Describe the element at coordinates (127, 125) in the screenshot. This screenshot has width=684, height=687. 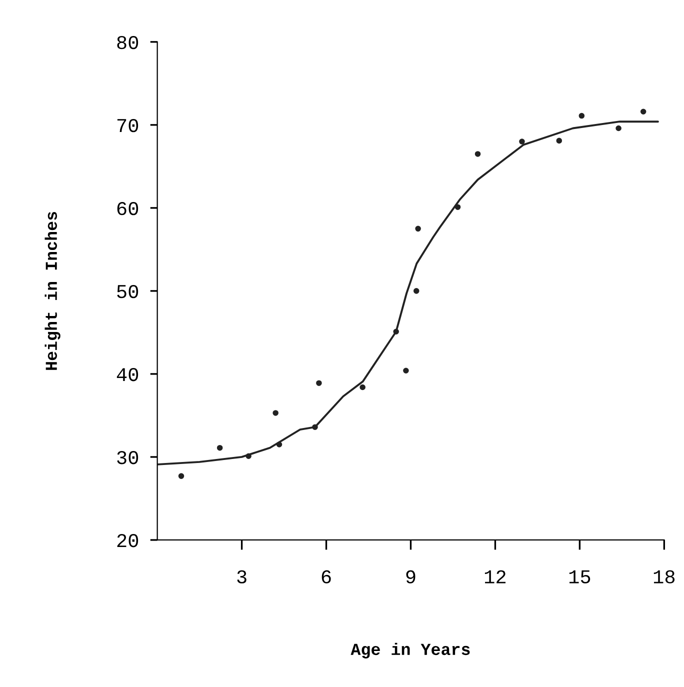
I see `y-tick-label: 70` at that location.